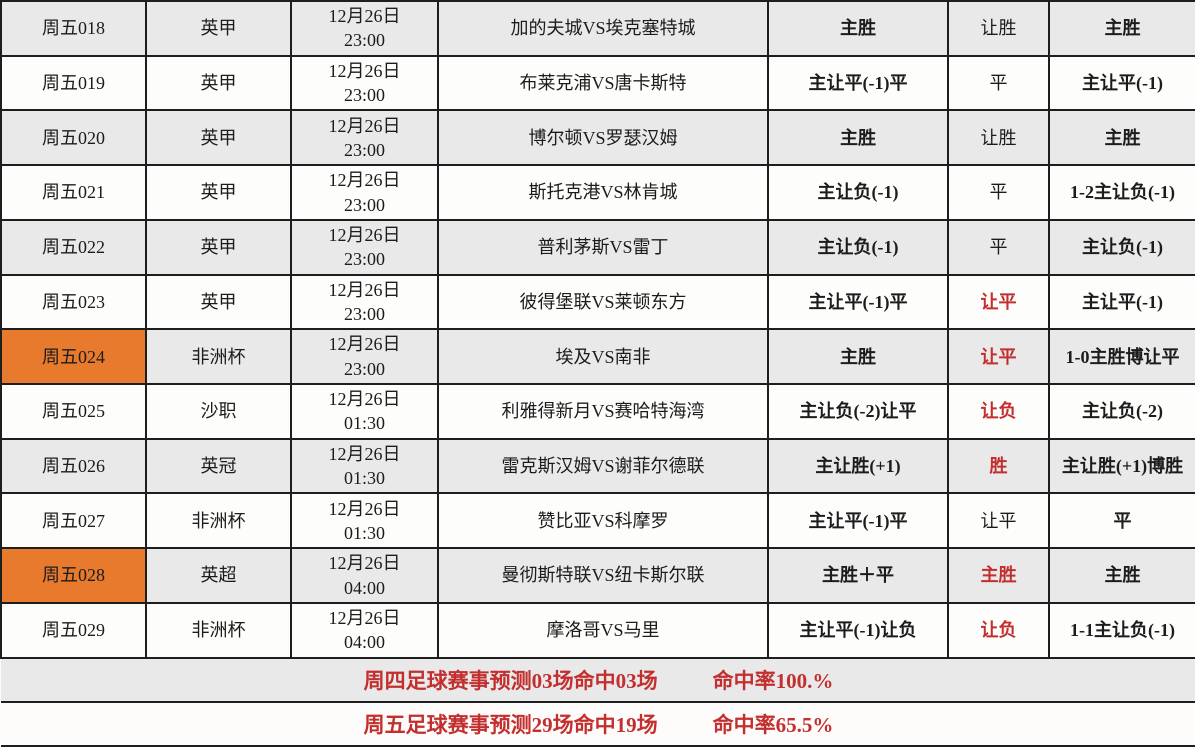 This screenshot has width=1195, height=747. I want to click on summary-row: 周四足球赛事预测03场命中03场 命中率100.%, so click(598, 679).